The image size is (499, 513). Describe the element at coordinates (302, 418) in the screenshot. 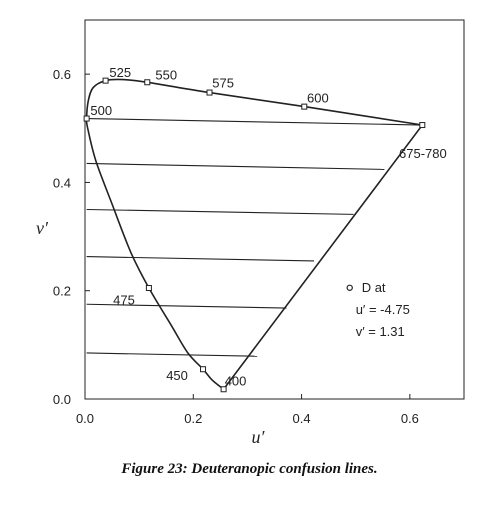

I see `x-tick-label: 0.4` at that location.